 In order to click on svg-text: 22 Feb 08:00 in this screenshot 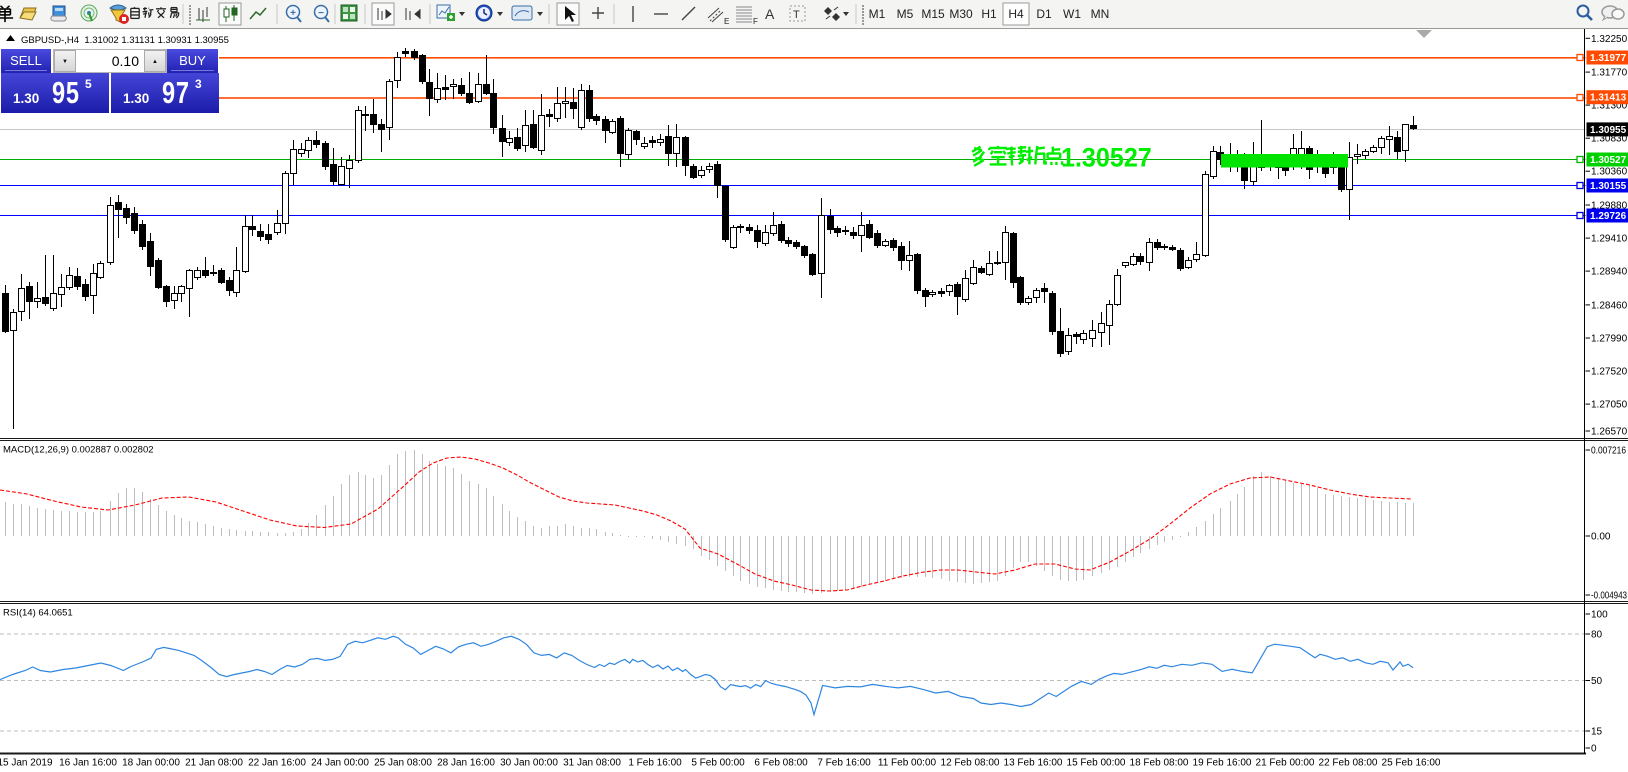, I will do `click(1348, 763)`.